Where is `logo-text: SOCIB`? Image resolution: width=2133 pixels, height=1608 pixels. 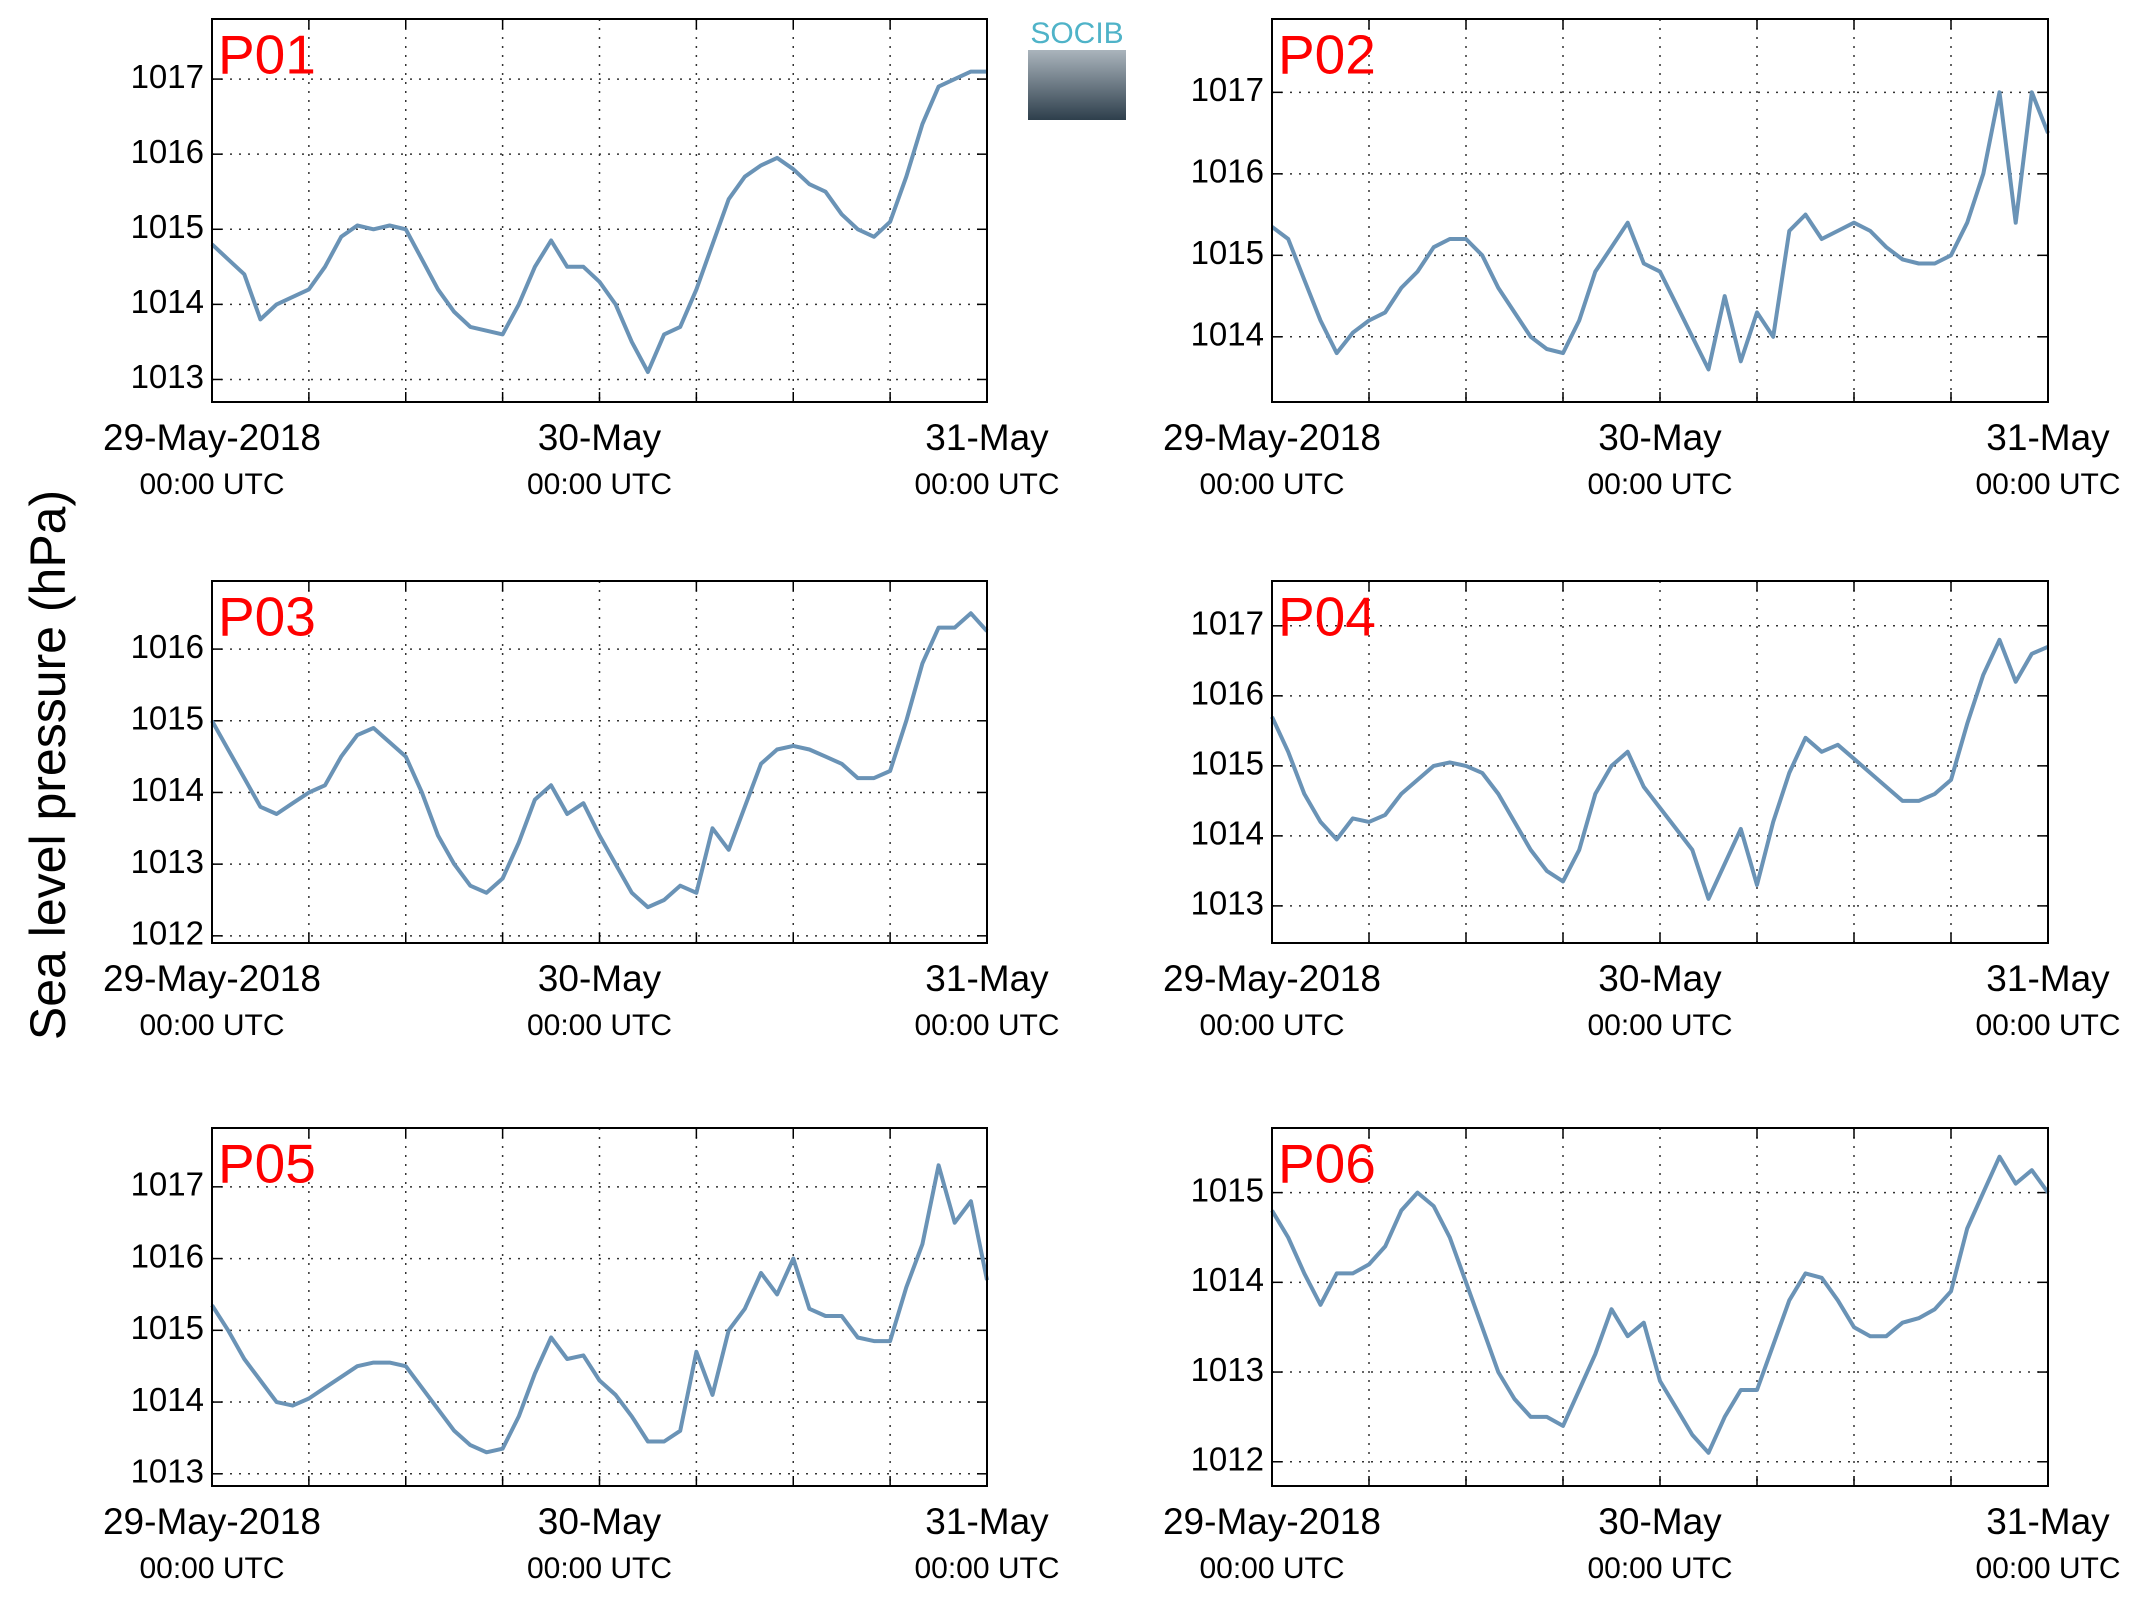
logo-text: SOCIB is located at coordinates (1076, 33).